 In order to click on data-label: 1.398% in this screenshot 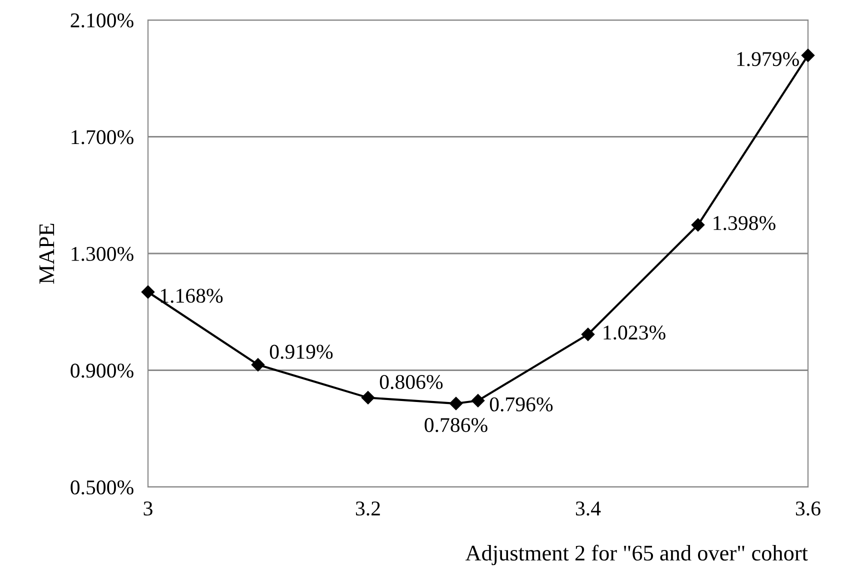, I will do `click(745, 223)`.